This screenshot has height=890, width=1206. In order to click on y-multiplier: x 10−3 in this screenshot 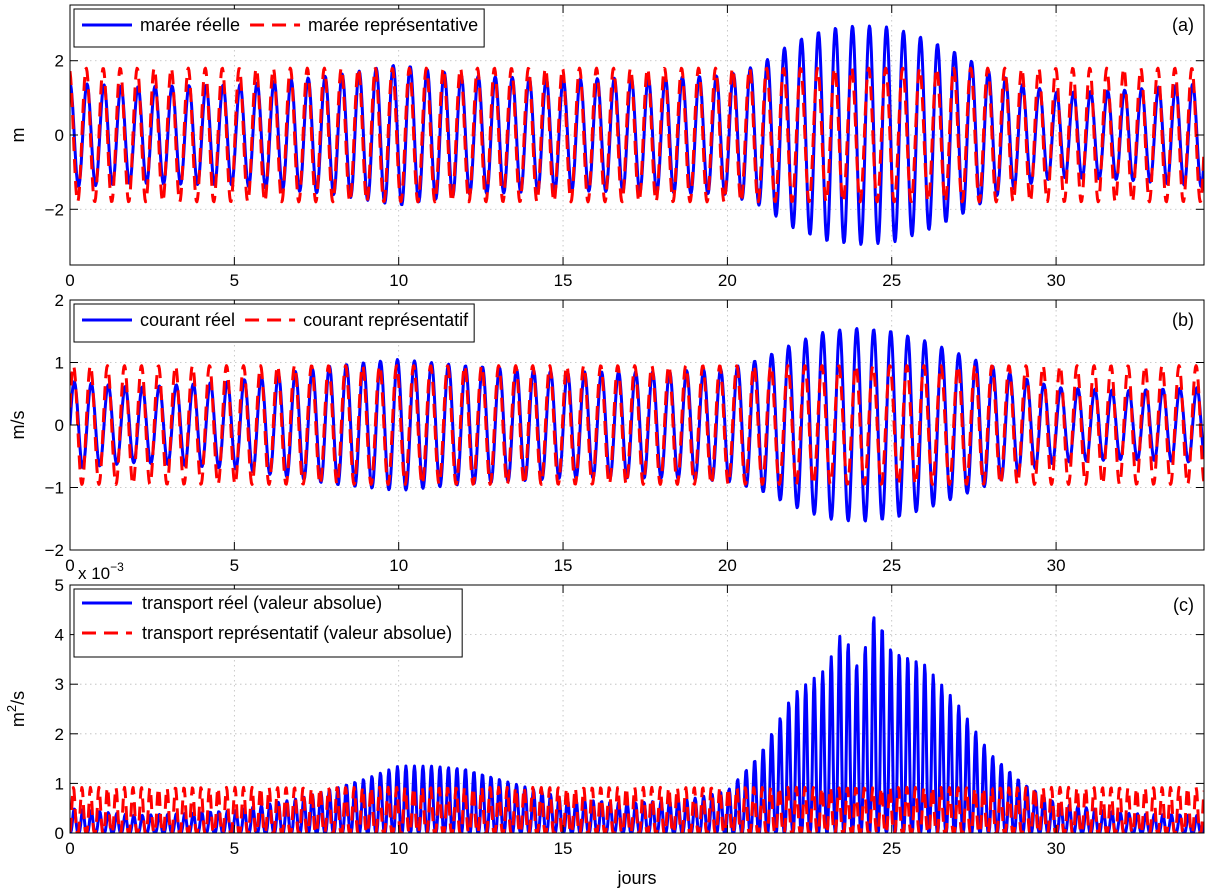, I will do `click(101, 571)`.